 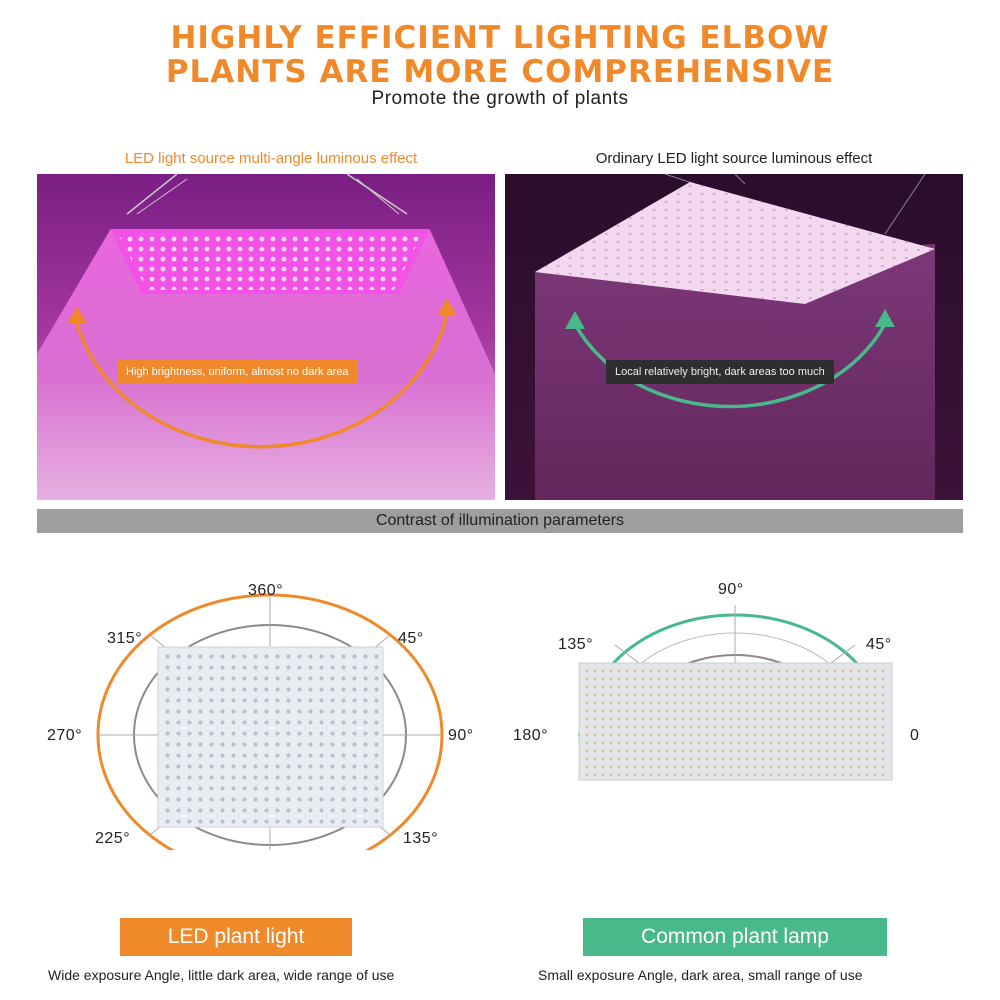 What do you see at coordinates (915, 735) in the screenshot?
I see `angle-0-label-right: 0` at bounding box center [915, 735].